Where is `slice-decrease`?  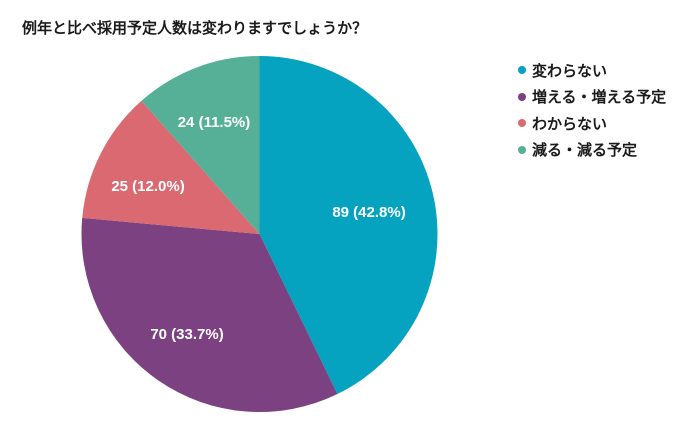 slice-decrease is located at coordinates (200, 145).